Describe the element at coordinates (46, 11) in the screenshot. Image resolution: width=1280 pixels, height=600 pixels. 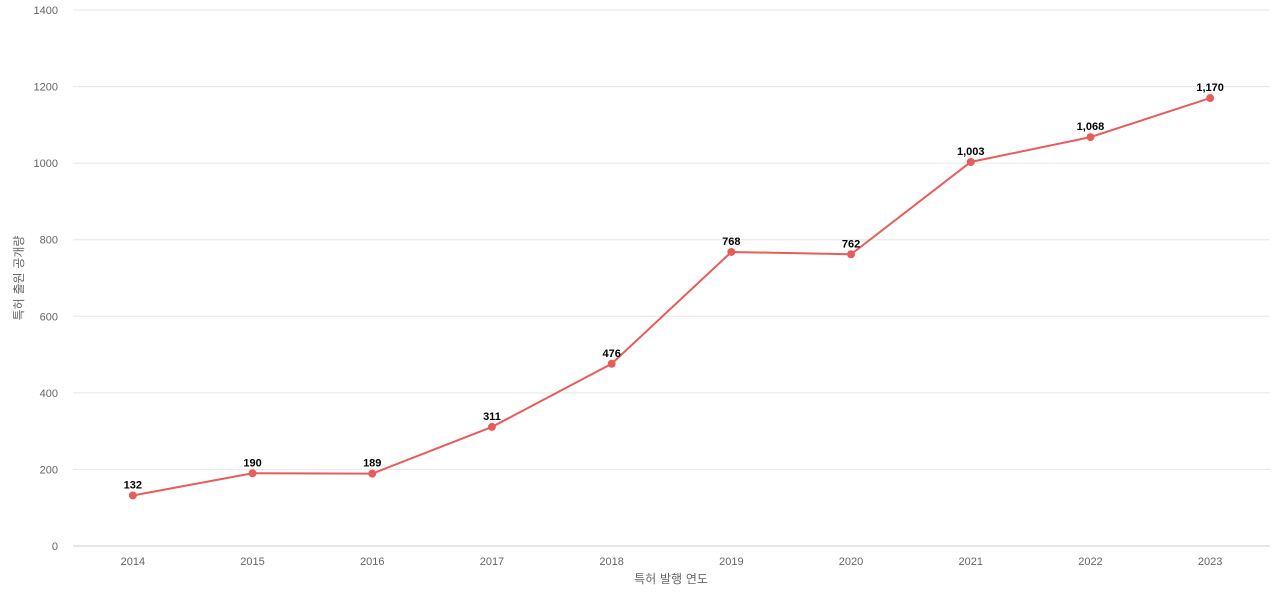
I see `y-tick-label: 1400` at that location.